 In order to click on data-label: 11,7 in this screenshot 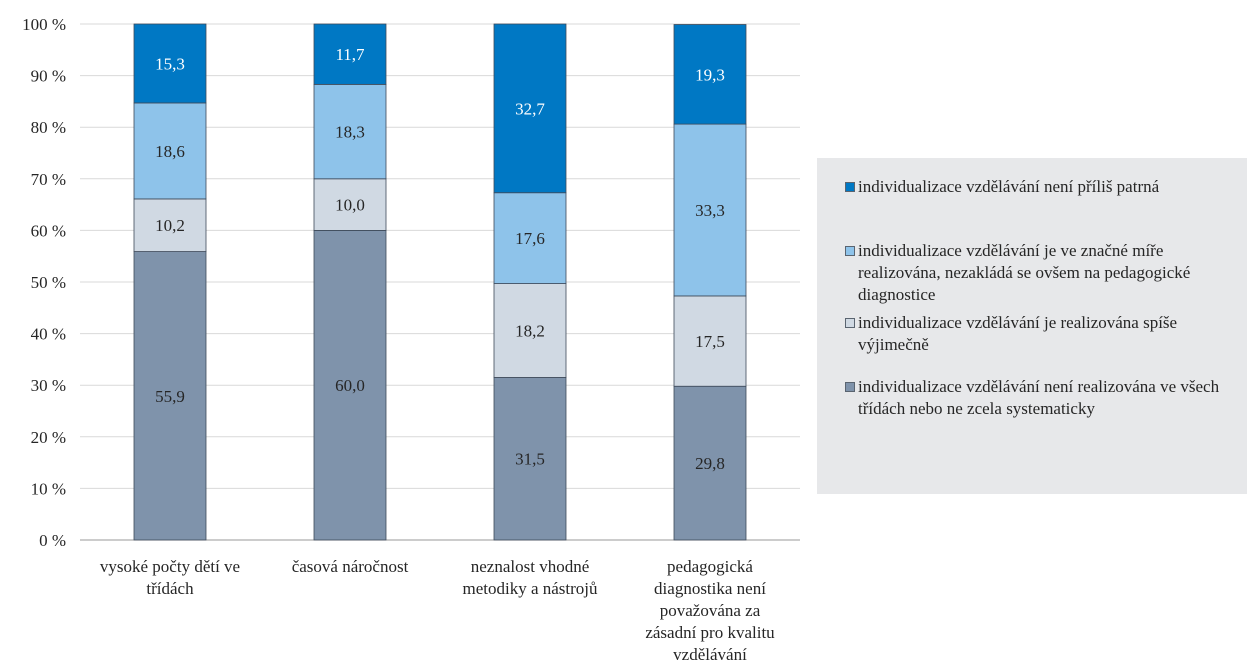, I will do `click(350, 54)`.